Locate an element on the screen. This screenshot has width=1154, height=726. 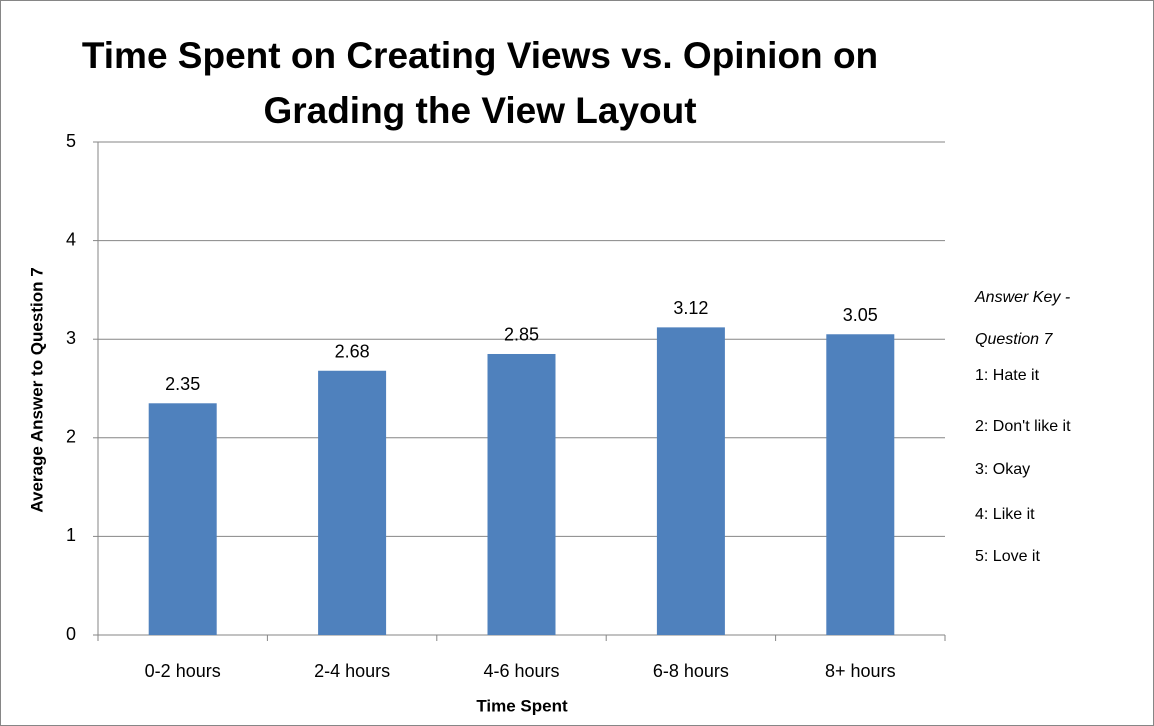
data-label: 2.68 is located at coordinates (352, 352).